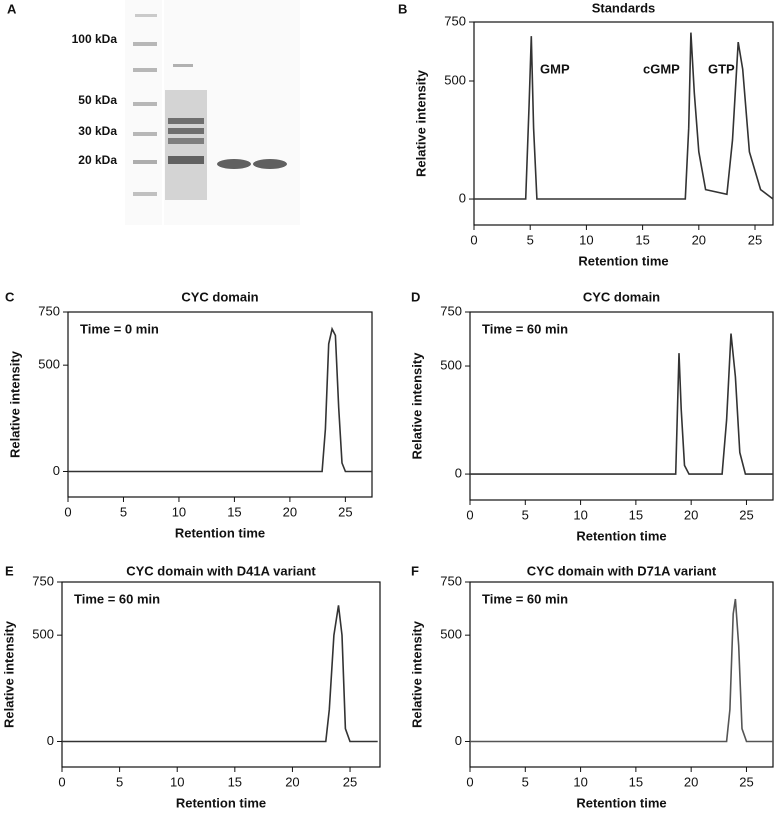 The width and height of the screenshot is (777, 813). What do you see at coordinates (97, 131) in the screenshot?
I see `marker-label: 30 kDa` at bounding box center [97, 131].